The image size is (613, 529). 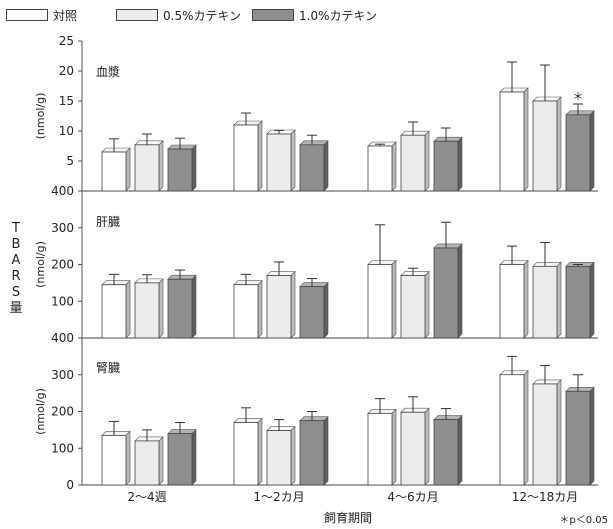 What do you see at coordinates (66, 41) in the screenshot?
I see `y-tick-label: 25` at bounding box center [66, 41].